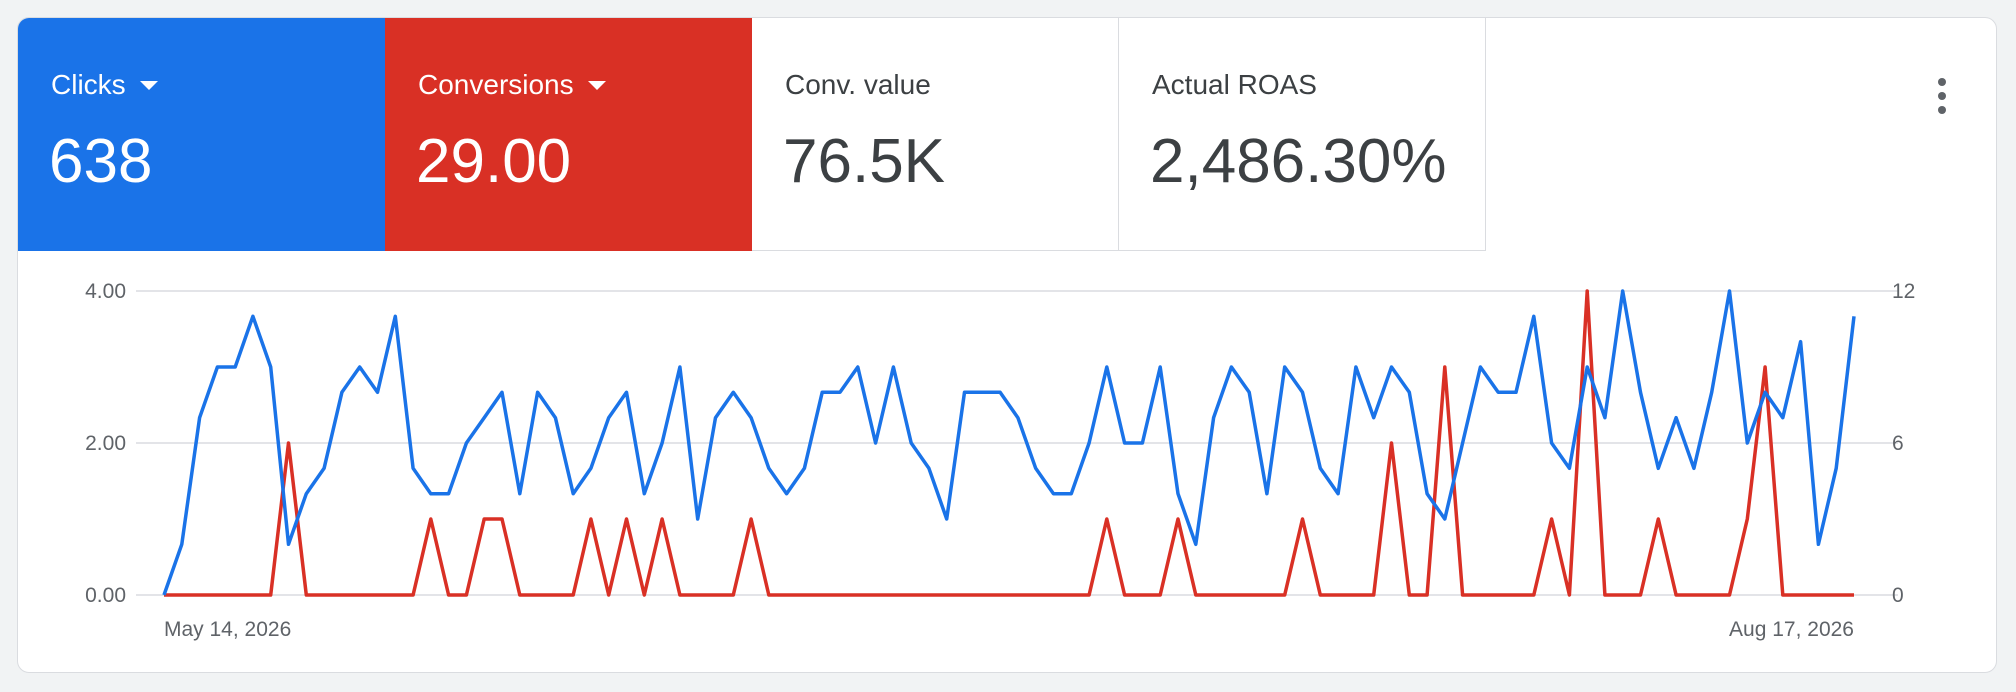  Describe the element at coordinates (101, 161) in the screenshot. I see `metric-value: 638` at that location.